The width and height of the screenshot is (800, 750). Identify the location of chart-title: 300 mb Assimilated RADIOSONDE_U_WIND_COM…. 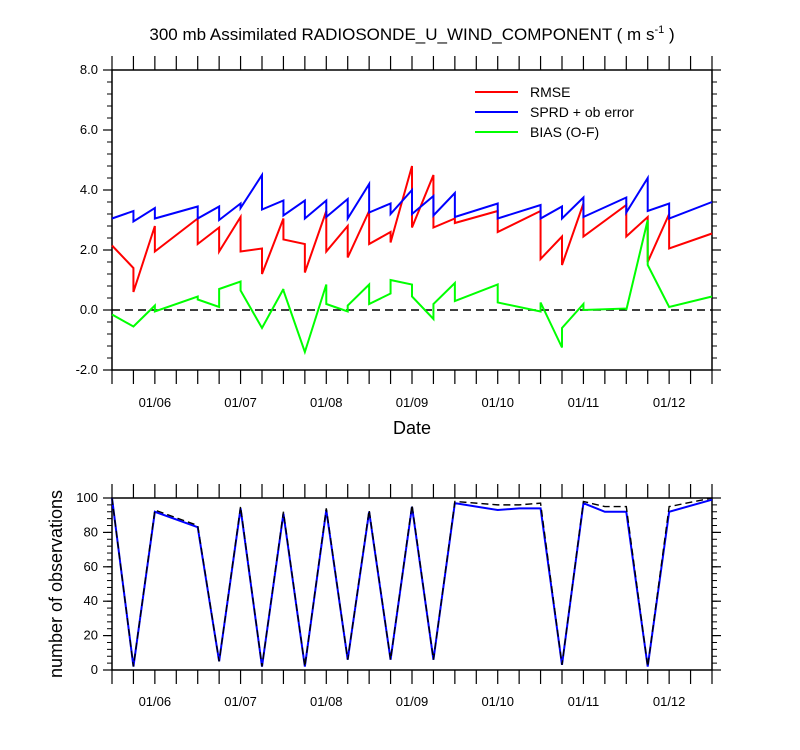
(411, 34).